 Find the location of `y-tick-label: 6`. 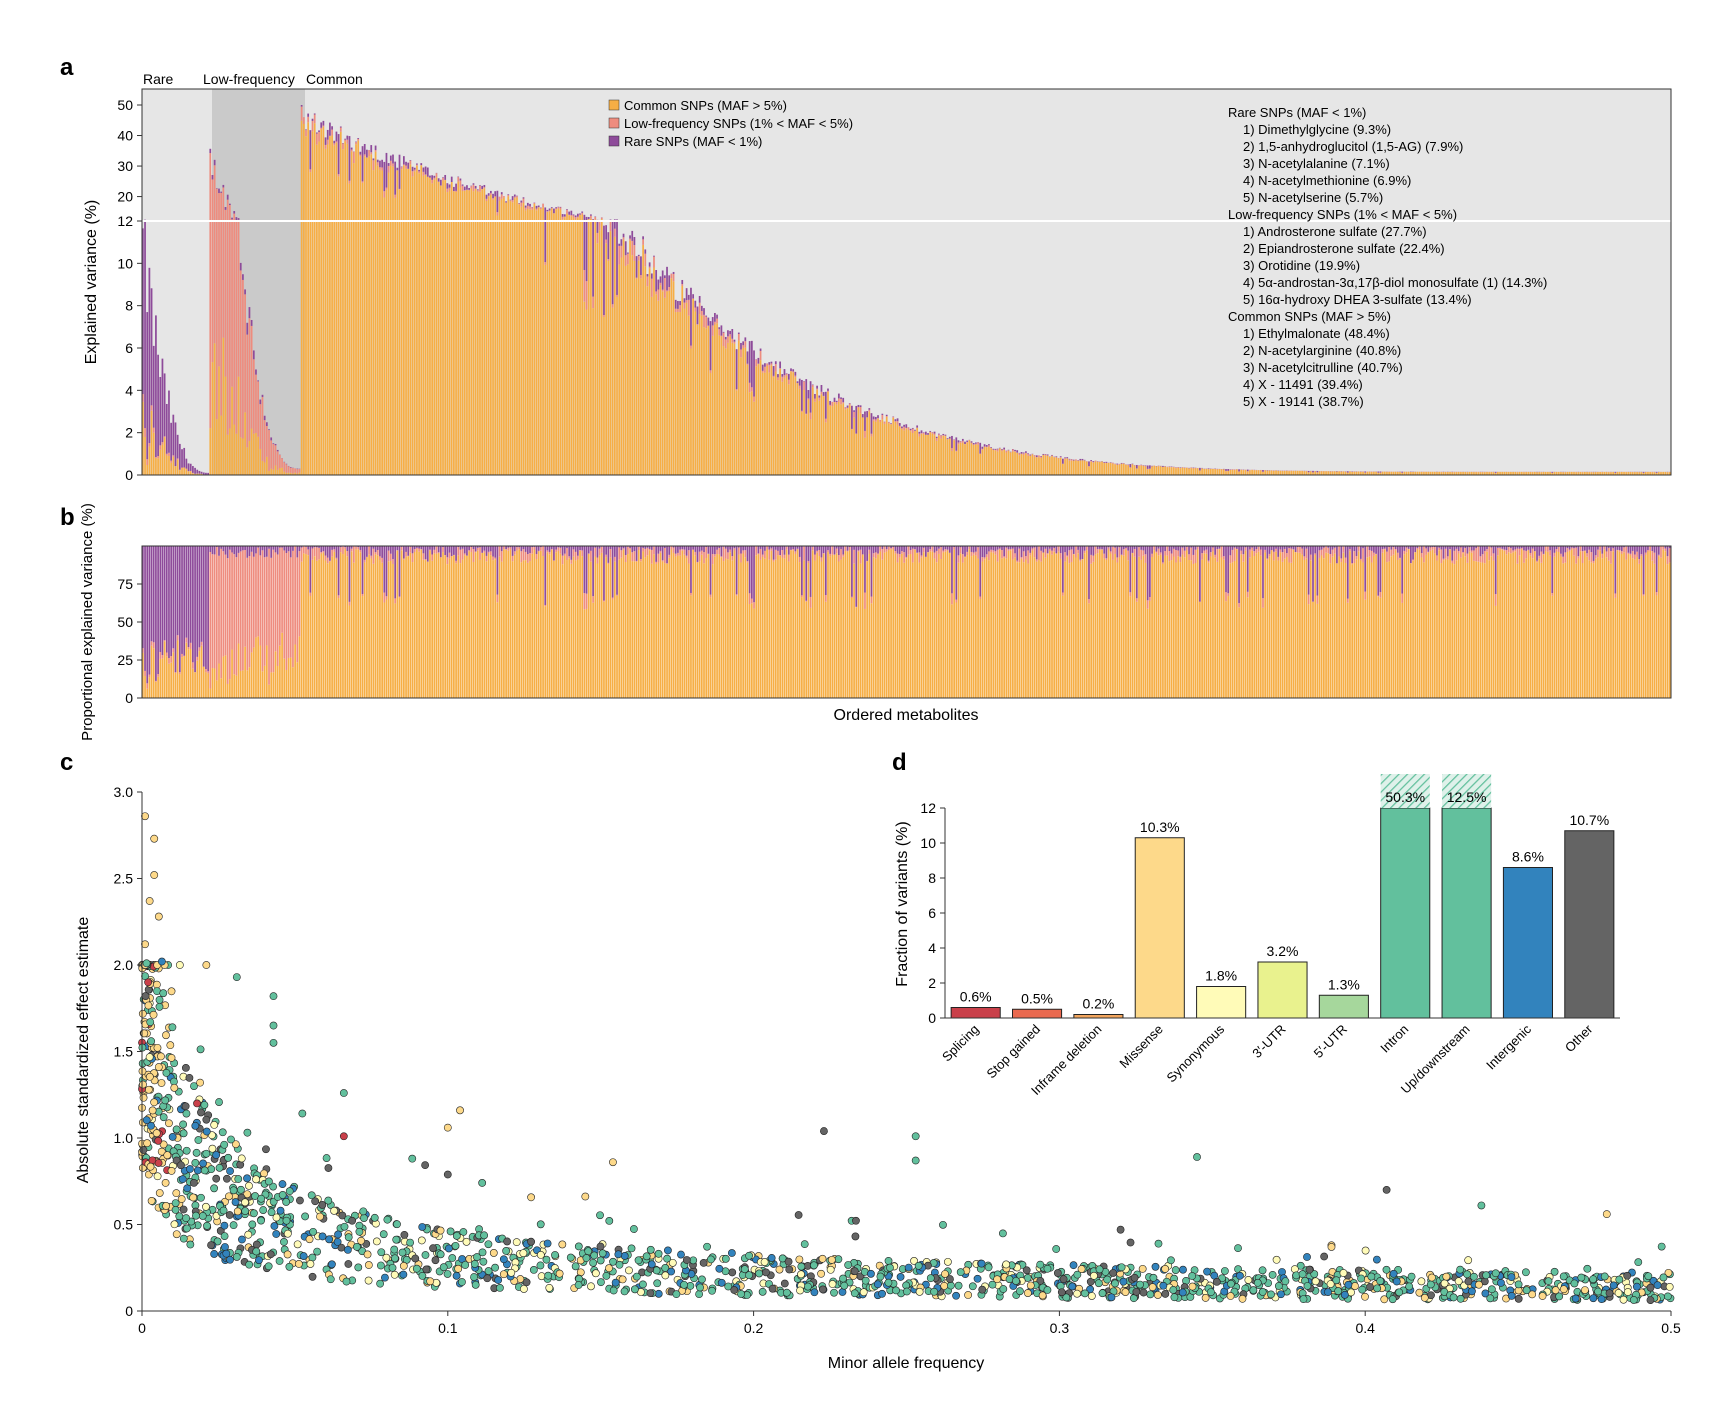

y-tick-label: 6 is located at coordinates (129, 348).